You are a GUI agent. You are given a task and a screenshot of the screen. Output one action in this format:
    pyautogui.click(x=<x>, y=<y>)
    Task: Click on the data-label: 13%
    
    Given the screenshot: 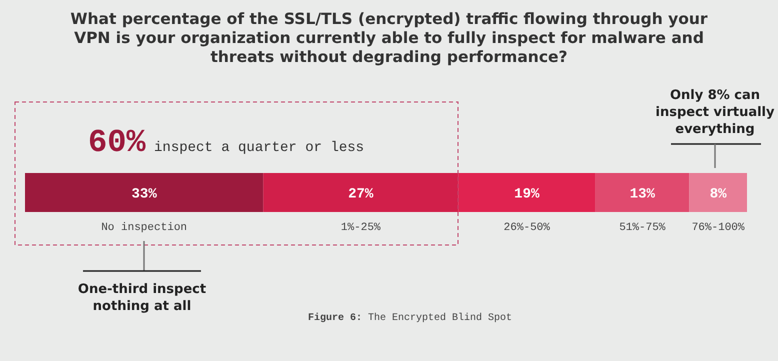 What is the action you would take?
    pyautogui.click(x=643, y=194)
    